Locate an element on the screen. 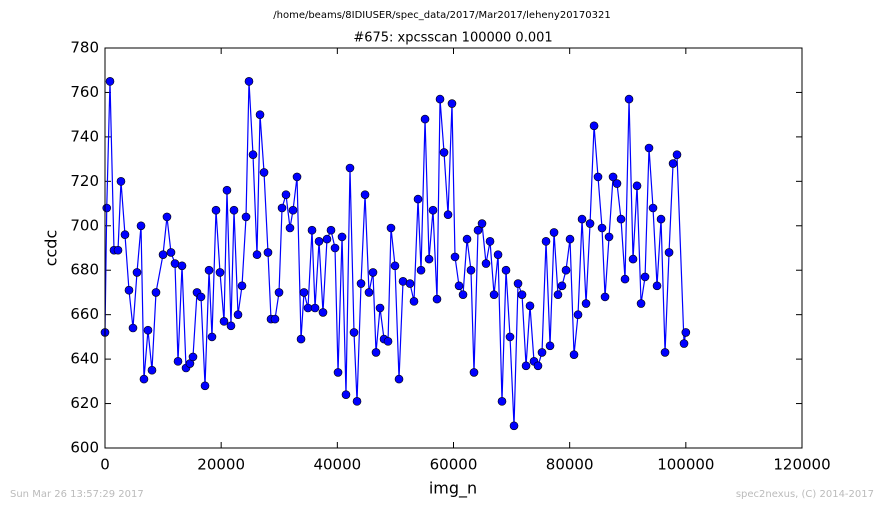 Image resolution: width=884 pixels, height=509 pixels. x-tick-label: 20000 is located at coordinates (221, 465).